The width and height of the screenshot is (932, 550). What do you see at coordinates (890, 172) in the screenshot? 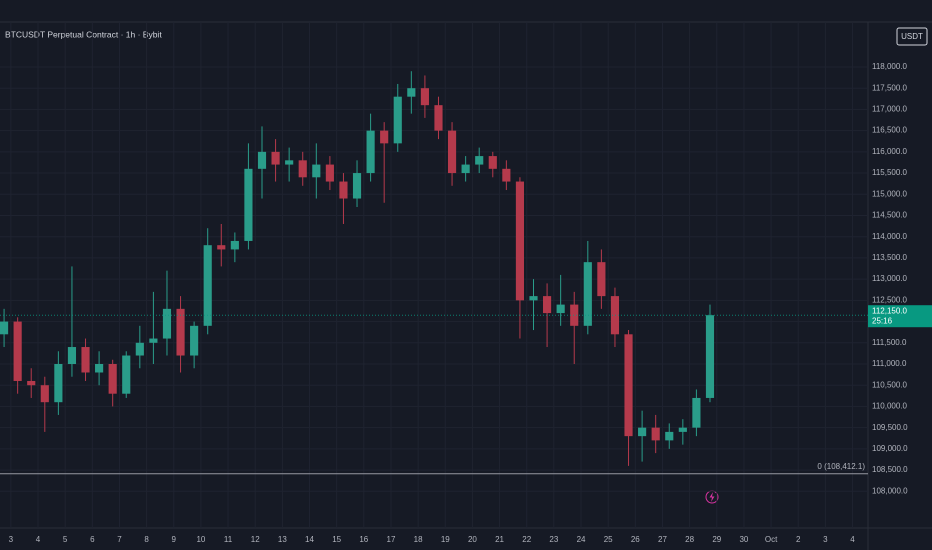
I see `y-tick-label: 115,500.0` at bounding box center [890, 172].